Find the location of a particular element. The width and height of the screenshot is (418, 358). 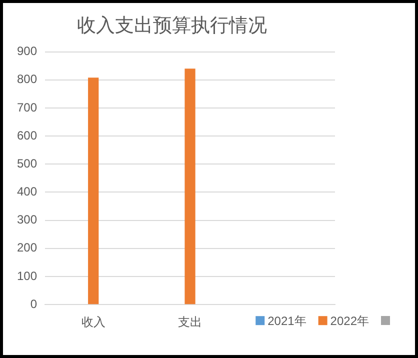

y-tick-label: 800 is located at coordinates (27, 79).